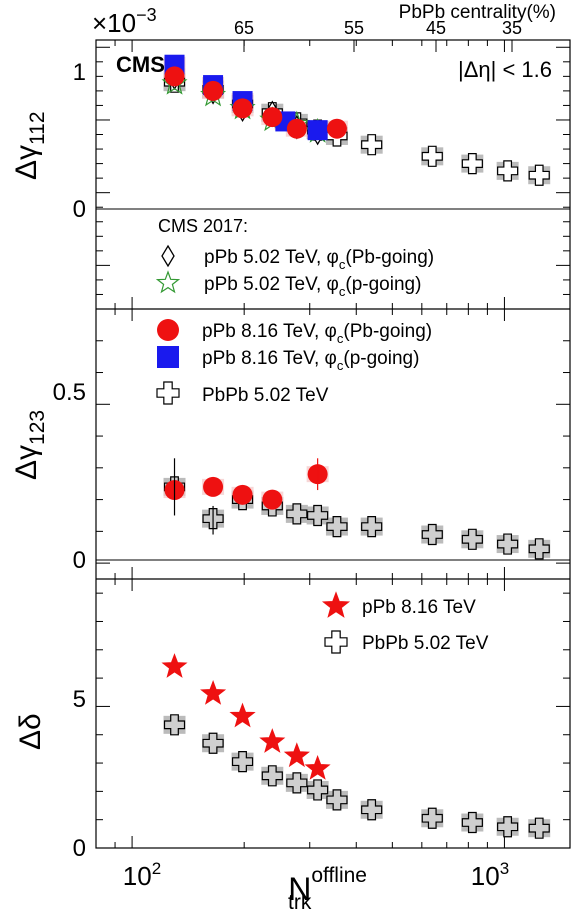 The image size is (581, 913). Describe the element at coordinates (505, 69) in the screenshot. I see `eta-cut-label: |Δη| < 1.6` at that location.